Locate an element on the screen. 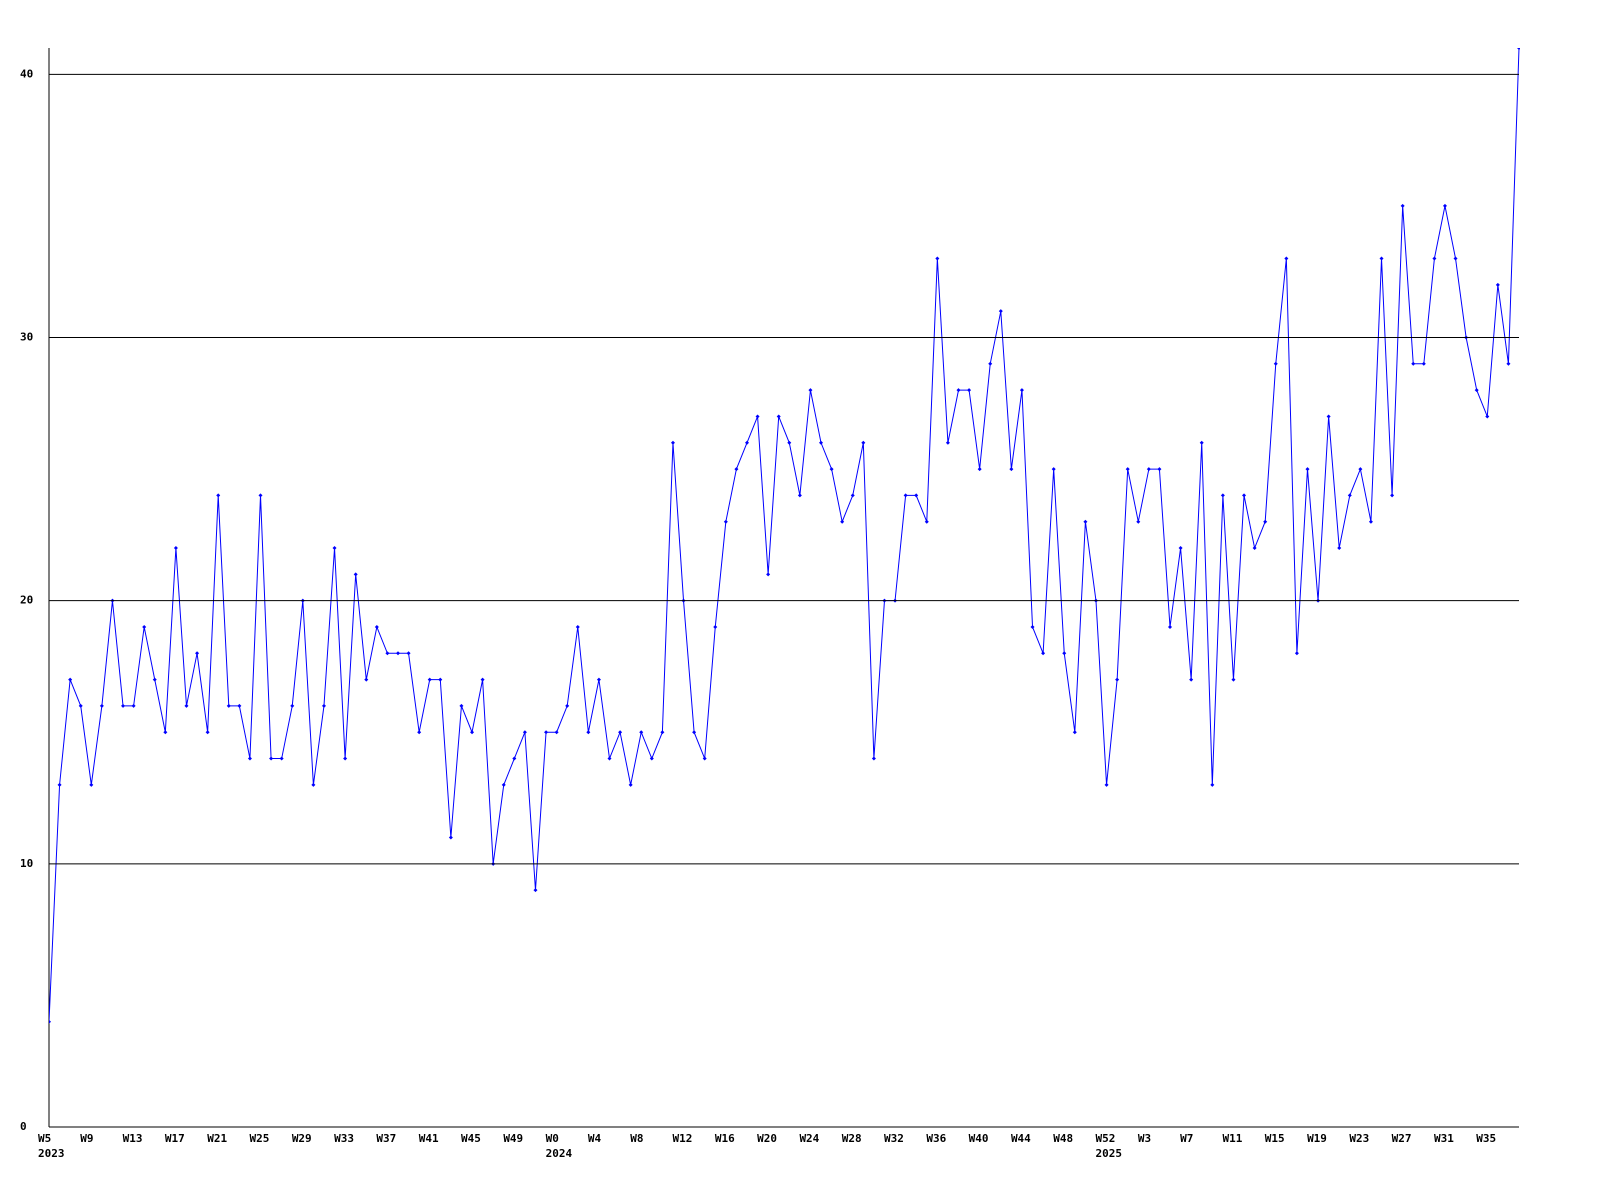  x-tick-label: W35 is located at coordinates (1486, 1138).